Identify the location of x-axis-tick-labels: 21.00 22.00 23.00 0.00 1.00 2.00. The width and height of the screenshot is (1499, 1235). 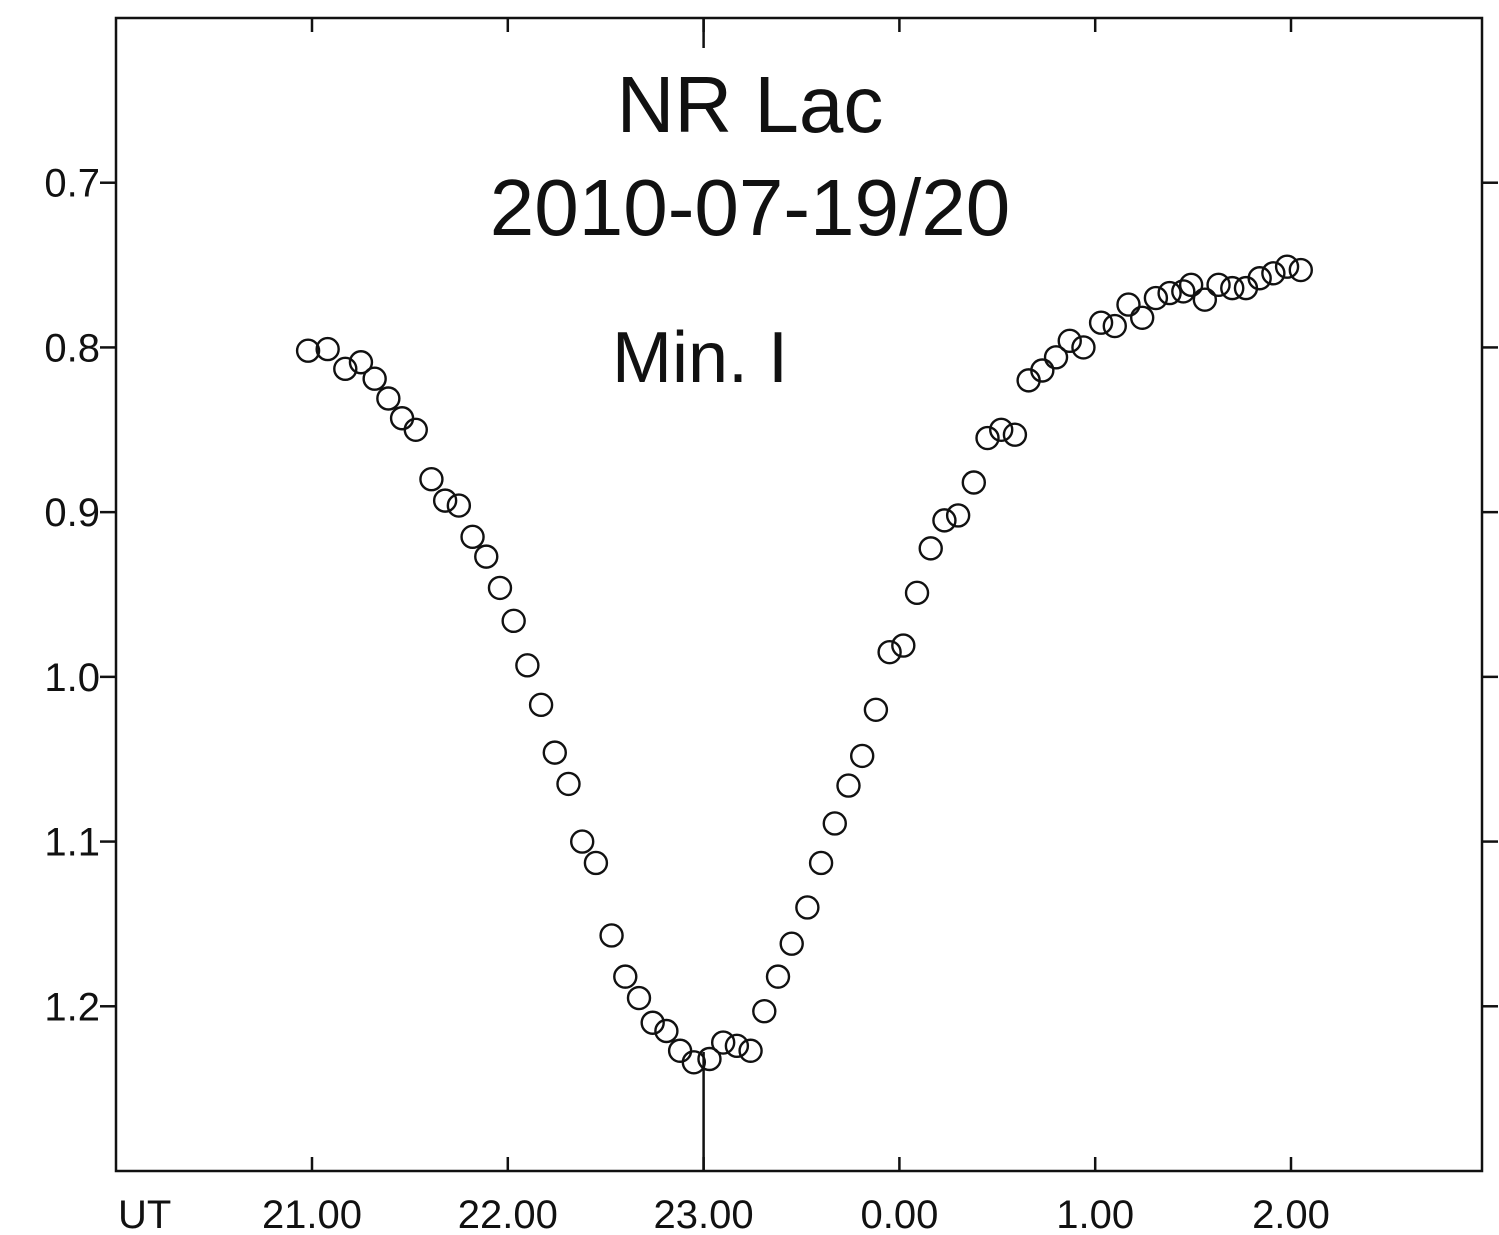
(796, 1214).